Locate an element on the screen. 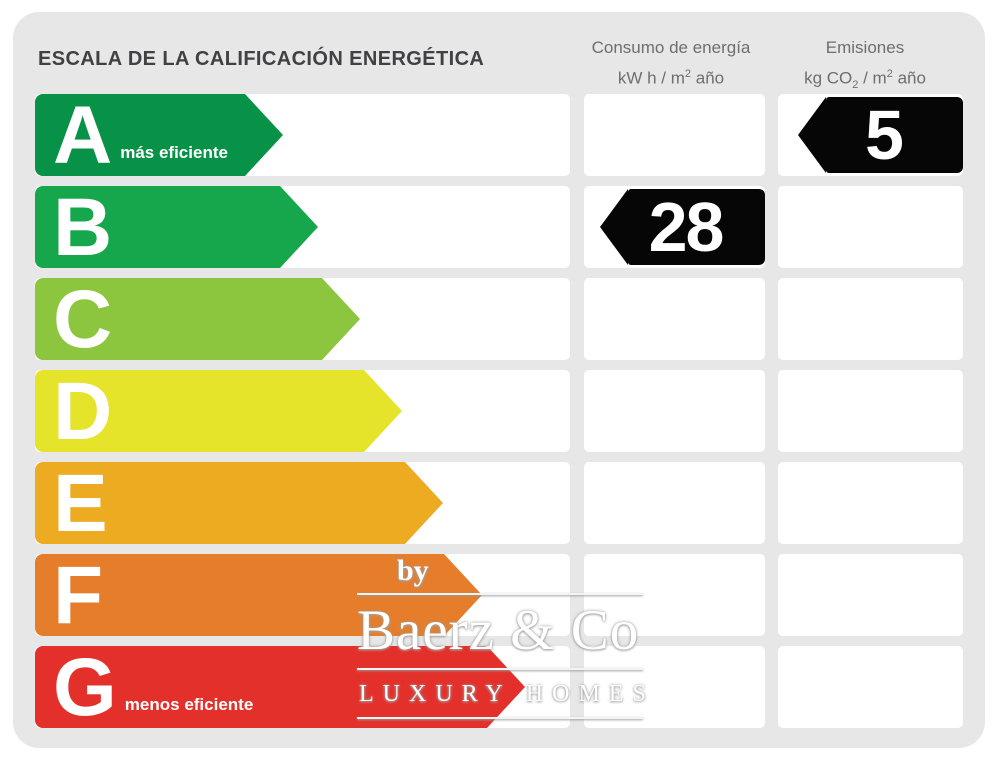  row-g-consumo-cell is located at coordinates (674, 687).